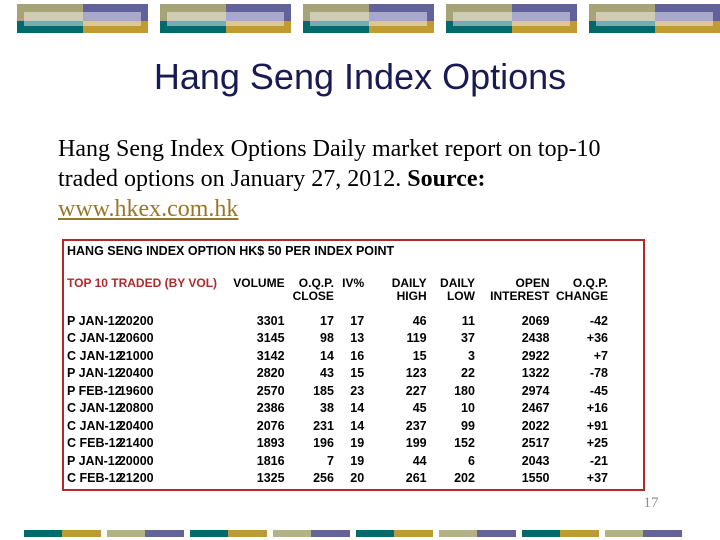 The width and height of the screenshot is (720, 540). What do you see at coordinates (535, 478) in the screenshot?
I see `table-cell: 1550` at bounding box center [535, 478].